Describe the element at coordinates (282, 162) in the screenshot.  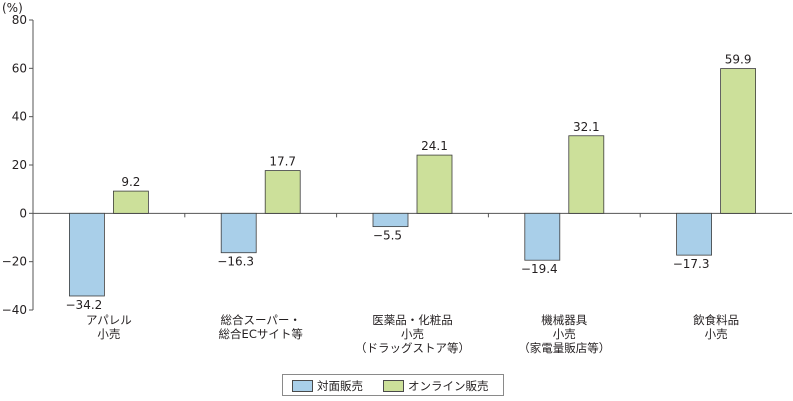
I see `data-label: 17.7` at that location.